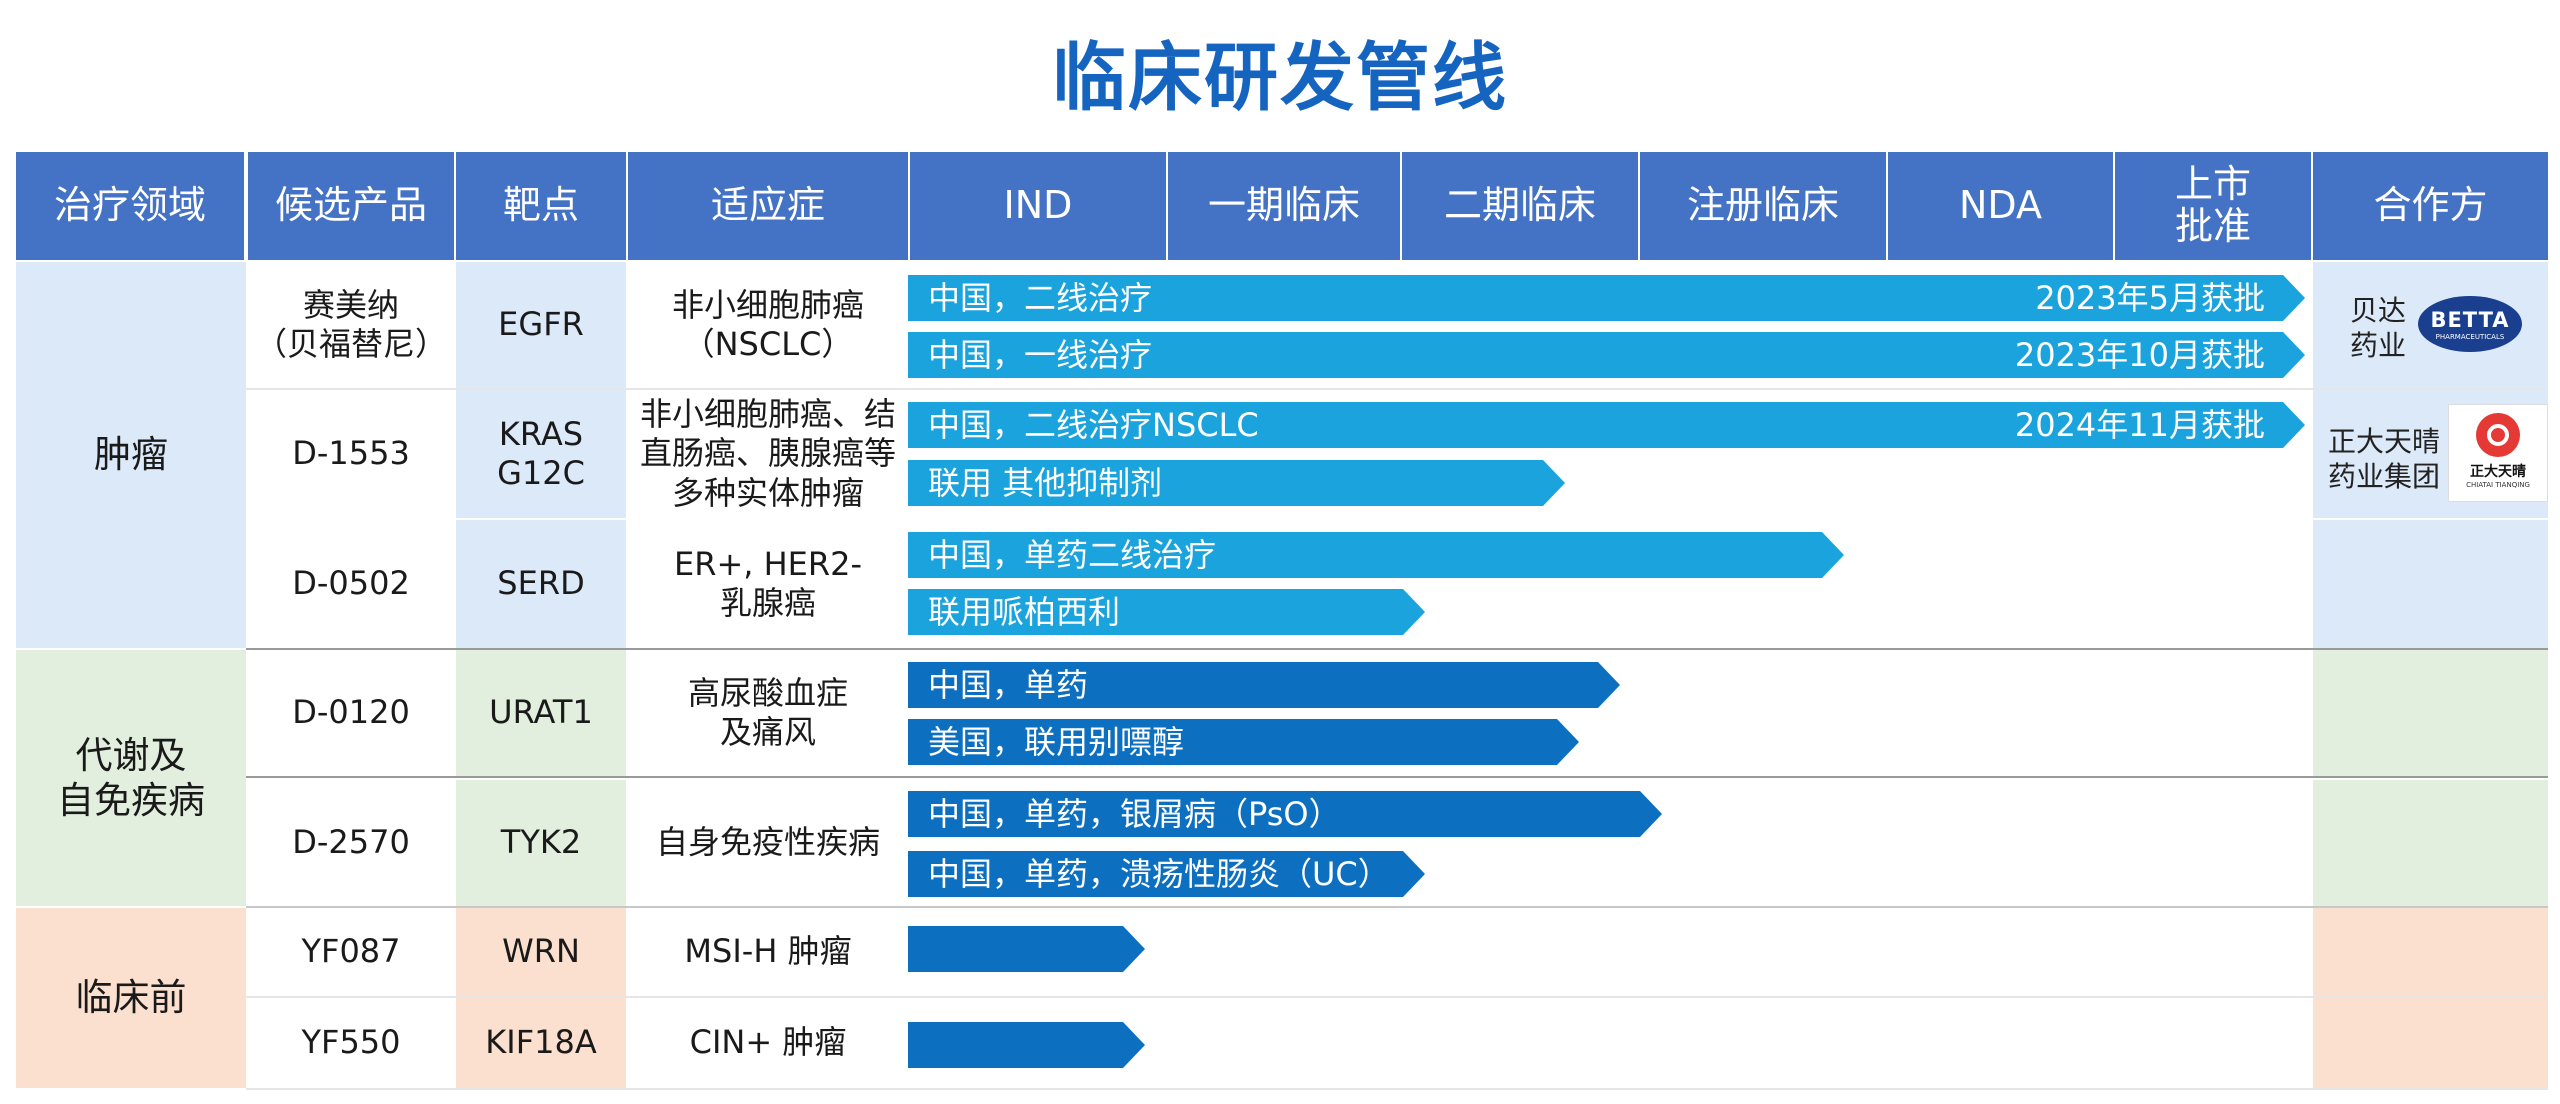 This screenshot has width=2560, height=1104. What do you see at coordinates (1284, 206) in the screenshot?
I see `header-phase1: 一期临床` at bounding box center [1284, 206].